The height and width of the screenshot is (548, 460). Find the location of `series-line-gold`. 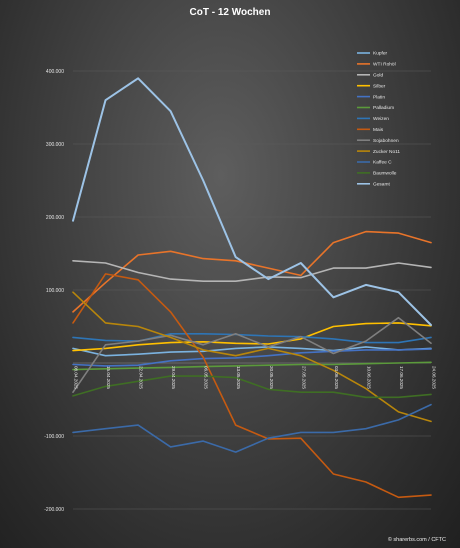

series-line-gold is located at coordinates (252, 271).